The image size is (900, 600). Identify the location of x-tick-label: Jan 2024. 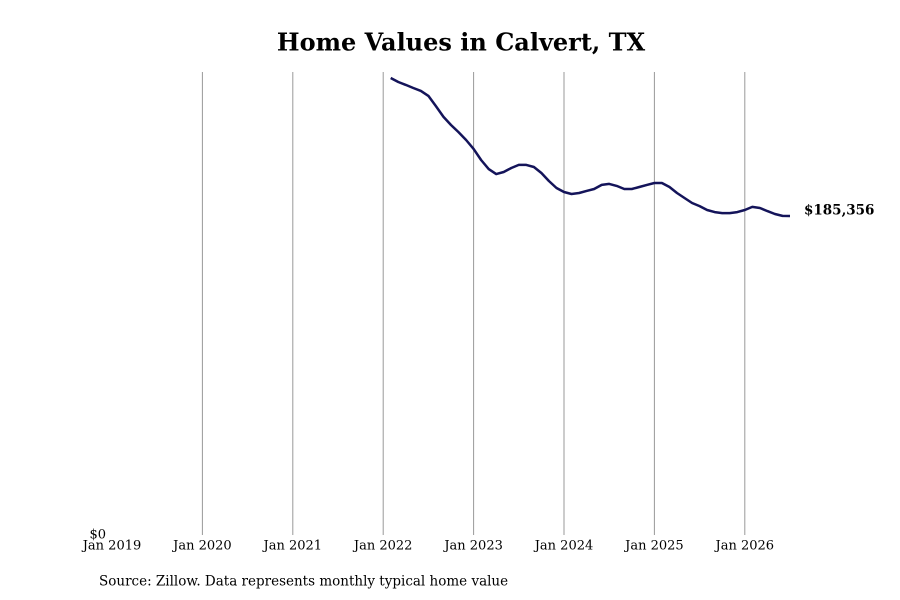
(563, 546).